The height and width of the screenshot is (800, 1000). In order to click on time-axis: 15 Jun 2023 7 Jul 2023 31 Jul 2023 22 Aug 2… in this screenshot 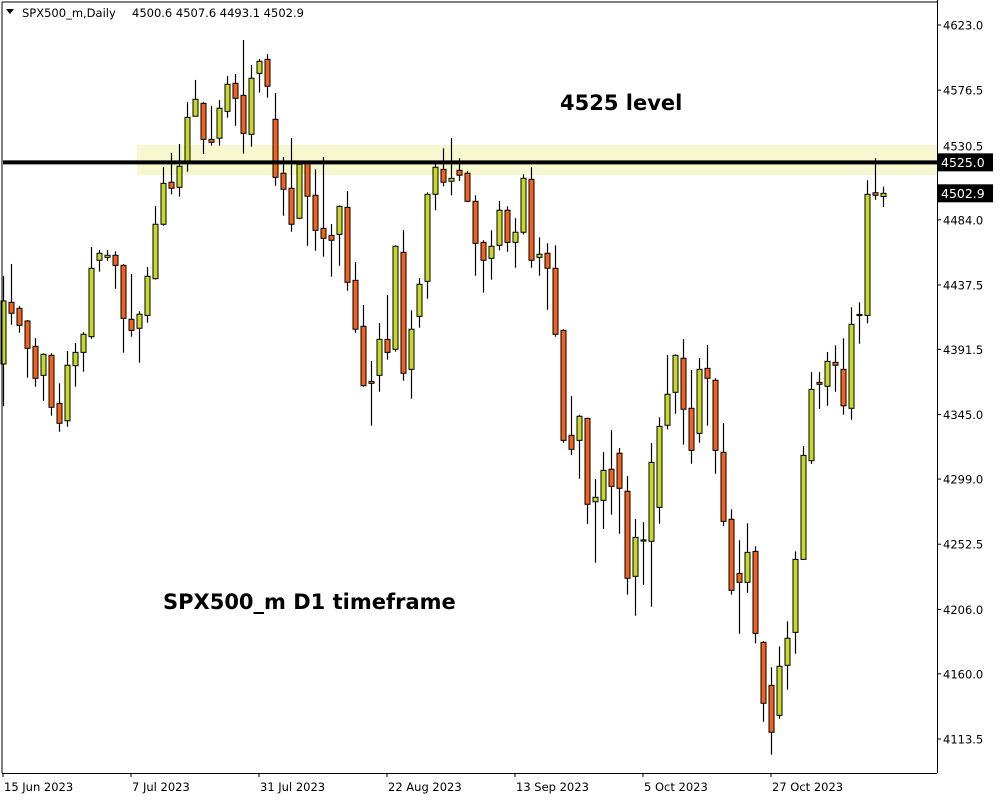, I will do `click(422, 783)`.